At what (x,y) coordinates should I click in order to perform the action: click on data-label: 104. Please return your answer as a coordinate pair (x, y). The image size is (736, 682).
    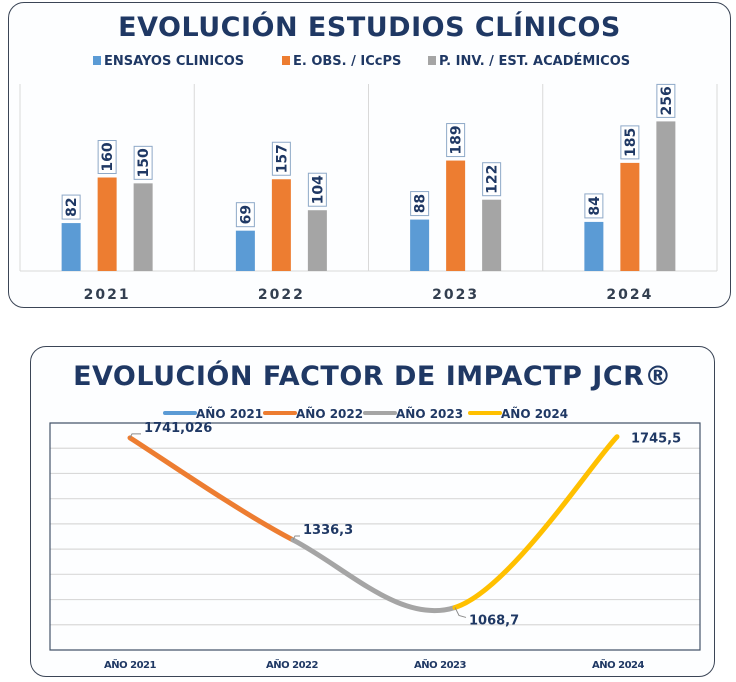
    Looking at the image, I should click on (317, 189).